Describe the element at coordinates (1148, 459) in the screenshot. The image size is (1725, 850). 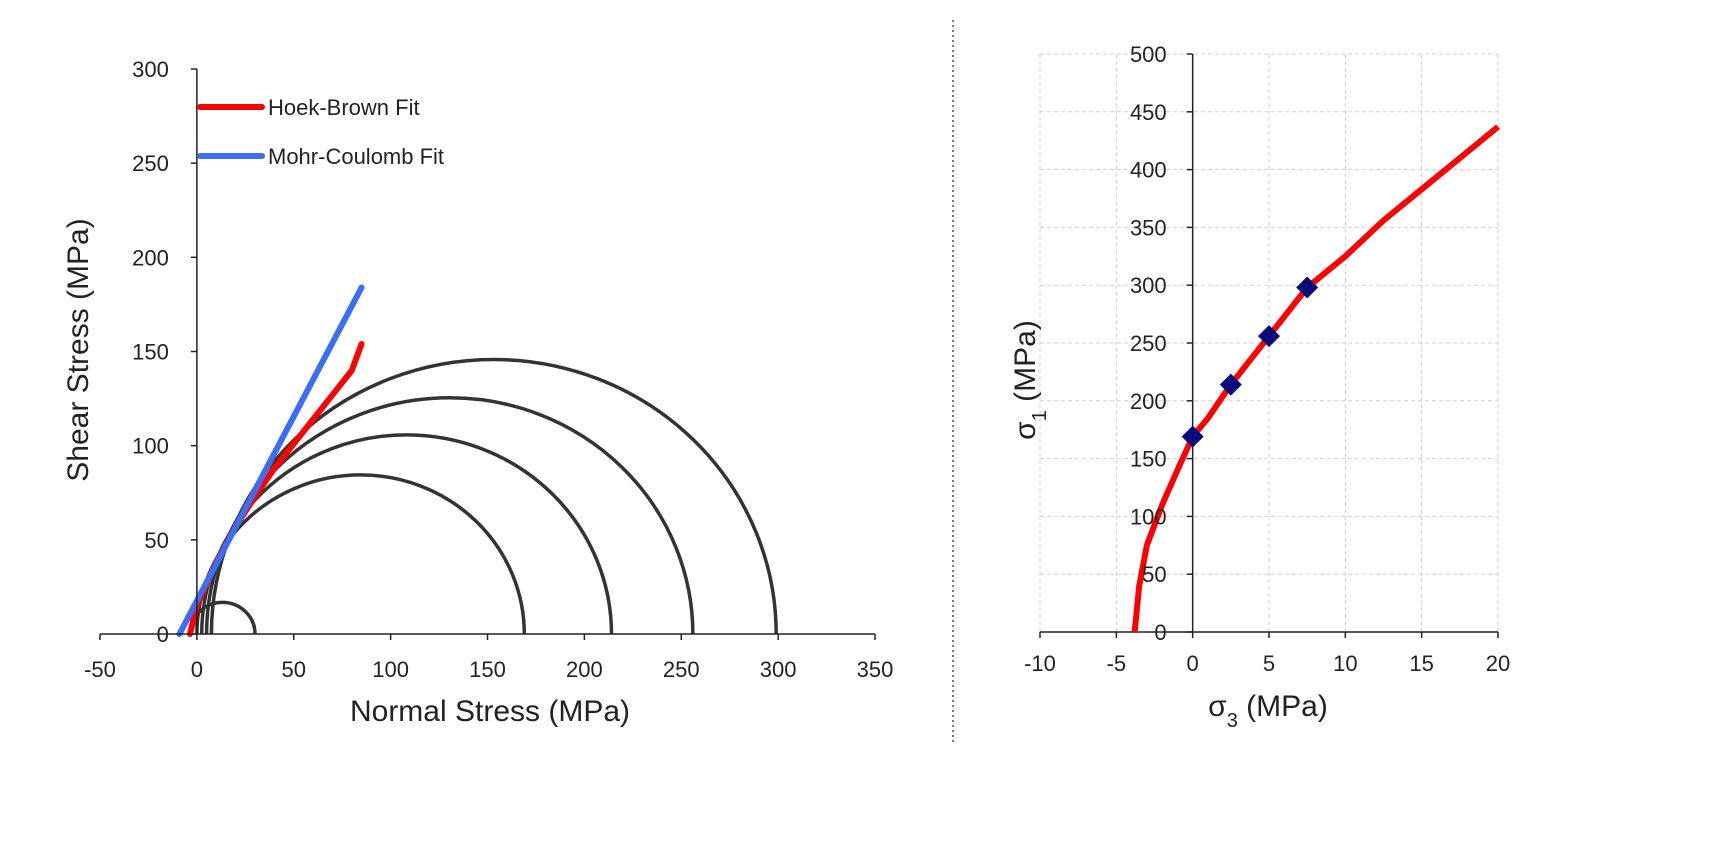
I see `right-y-tick-label: 150` at that location.